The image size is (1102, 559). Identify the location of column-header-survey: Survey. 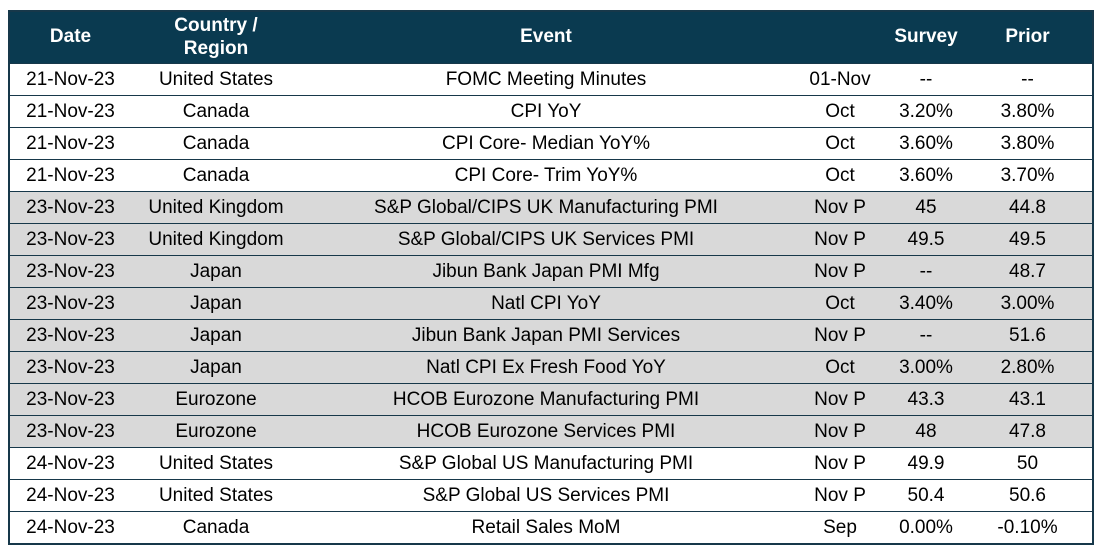
(926, 37).